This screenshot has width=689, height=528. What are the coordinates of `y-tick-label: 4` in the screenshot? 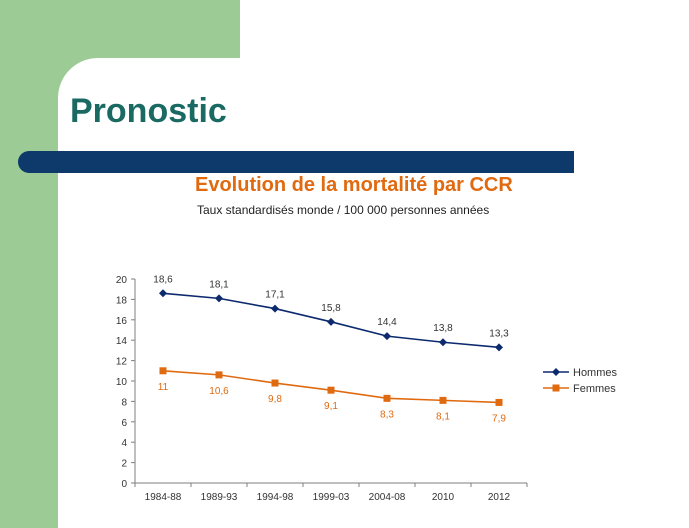 It's located at (124, 443).